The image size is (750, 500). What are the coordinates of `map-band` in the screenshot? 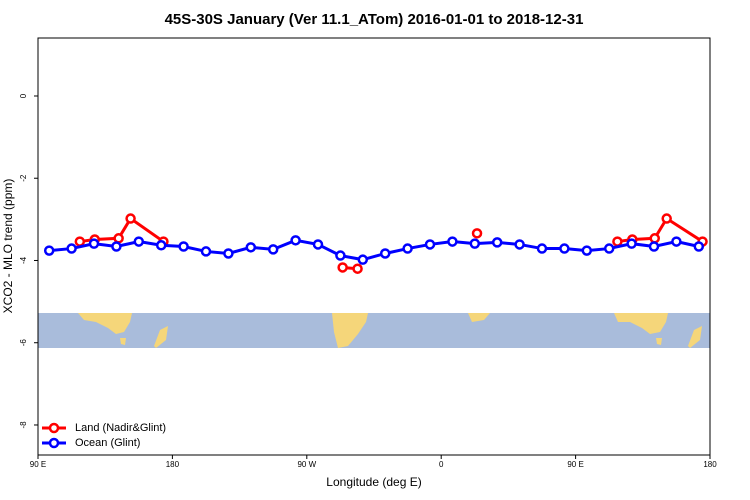 It's located at (374, 330).